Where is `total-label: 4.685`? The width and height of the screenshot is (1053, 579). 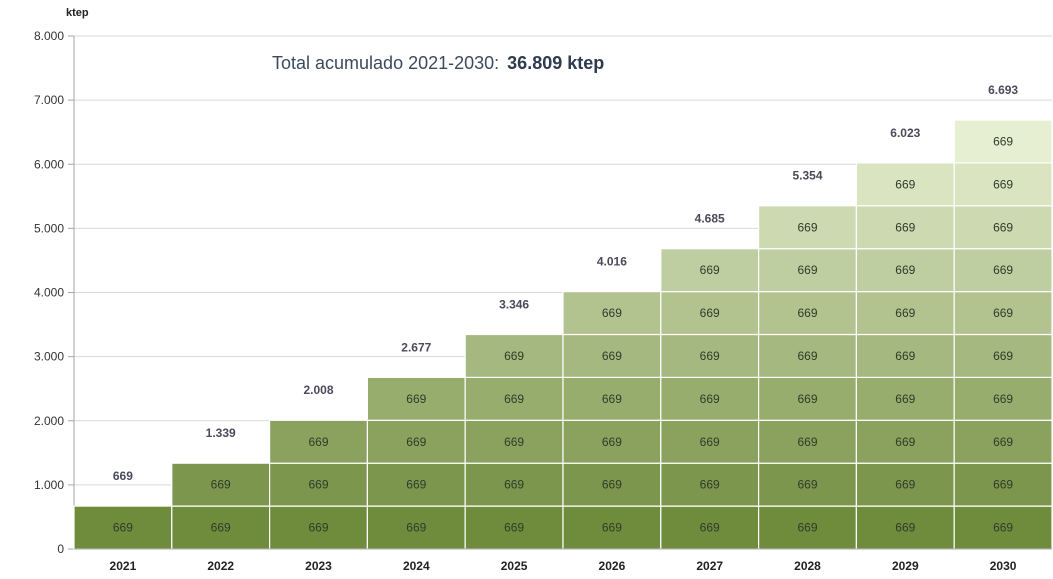
total-label: 4.685 is located at coordinates (710, 219).